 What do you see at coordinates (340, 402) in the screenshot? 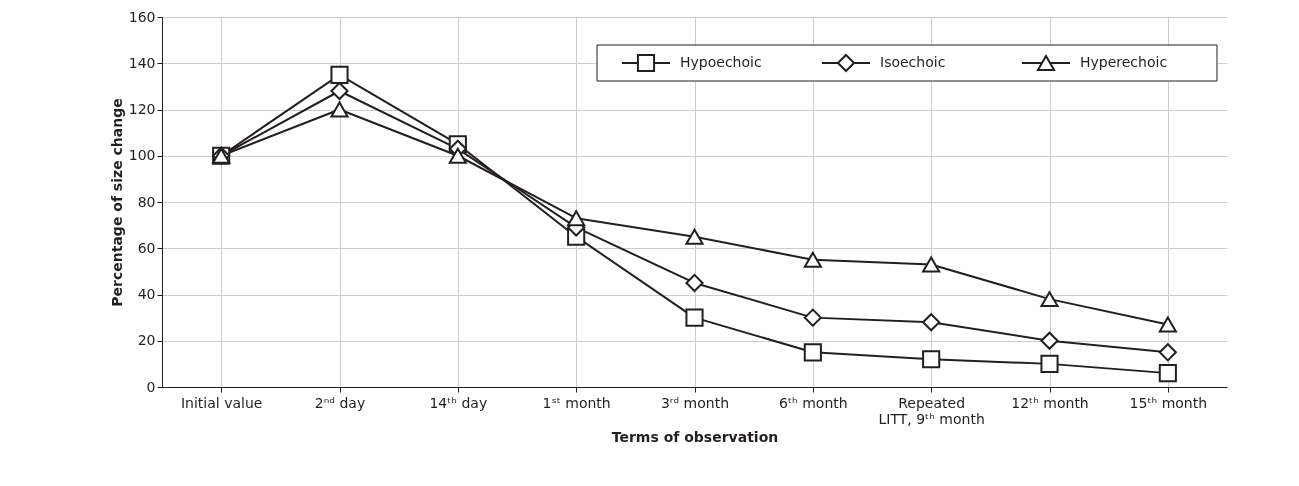
I see `x-tick-label: 2ⁿᵈ day` at bounding box center [340, 402].